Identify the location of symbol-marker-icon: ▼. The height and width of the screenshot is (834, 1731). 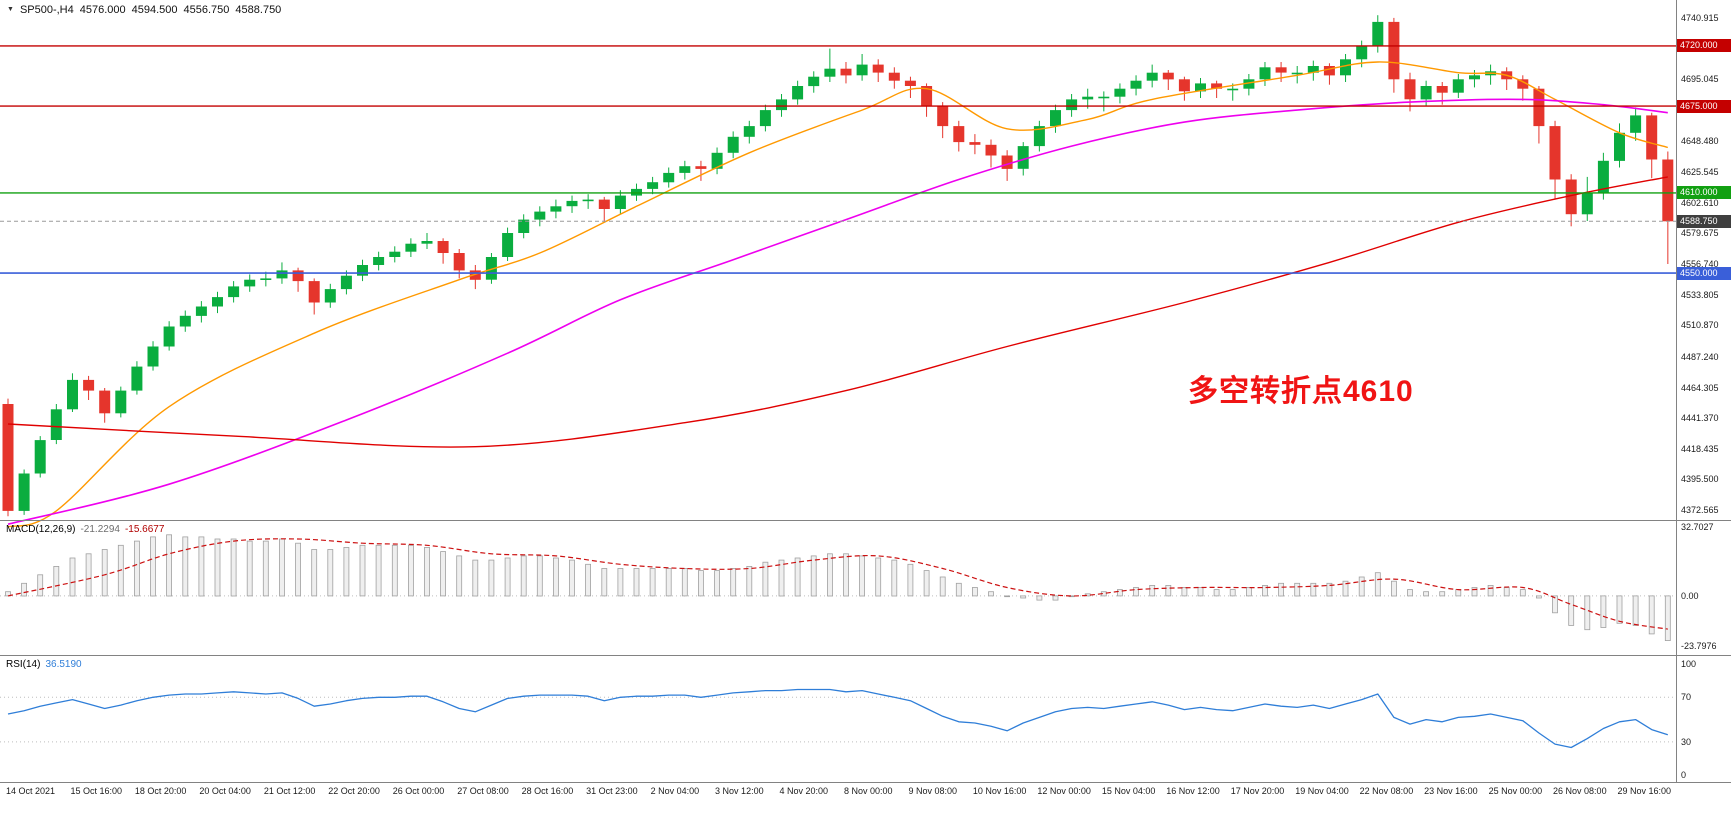
(10, 9).